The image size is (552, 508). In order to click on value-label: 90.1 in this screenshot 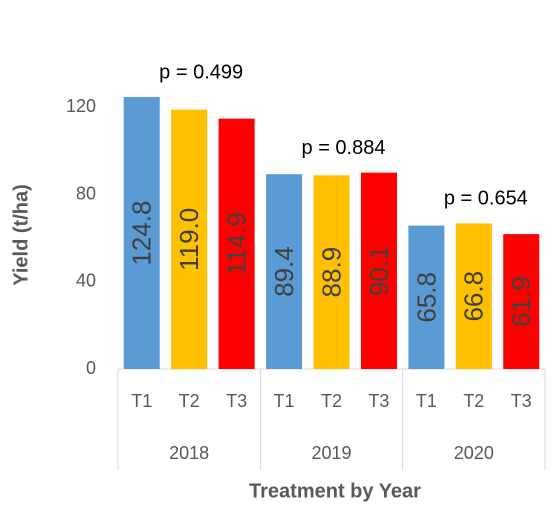, I will do `click(379, 271)`.